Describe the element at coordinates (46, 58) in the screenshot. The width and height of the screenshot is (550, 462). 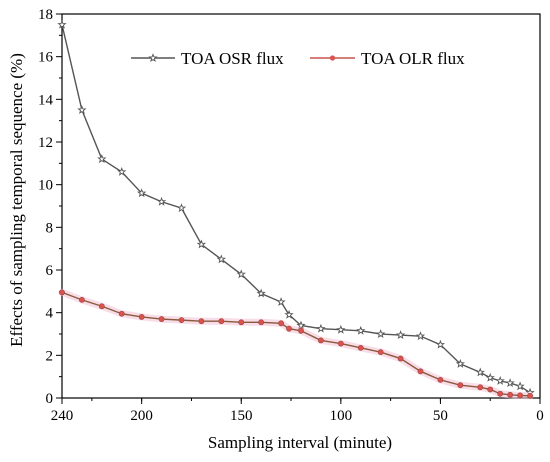
I see `y-tick-label: 16` at that location.